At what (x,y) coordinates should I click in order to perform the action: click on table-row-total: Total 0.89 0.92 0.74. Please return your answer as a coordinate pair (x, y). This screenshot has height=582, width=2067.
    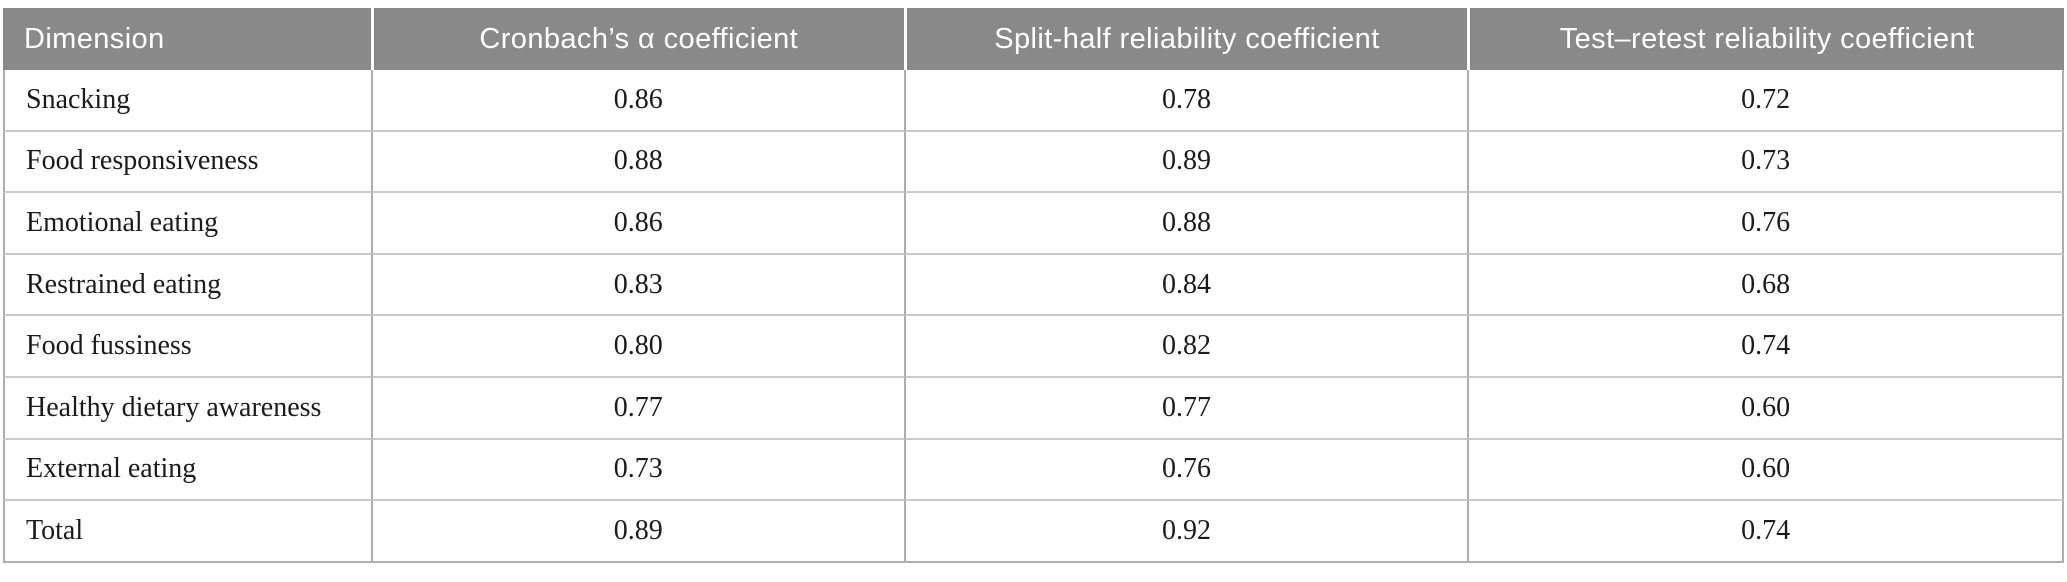
    Looking at the image, I should click on (1033, 532).